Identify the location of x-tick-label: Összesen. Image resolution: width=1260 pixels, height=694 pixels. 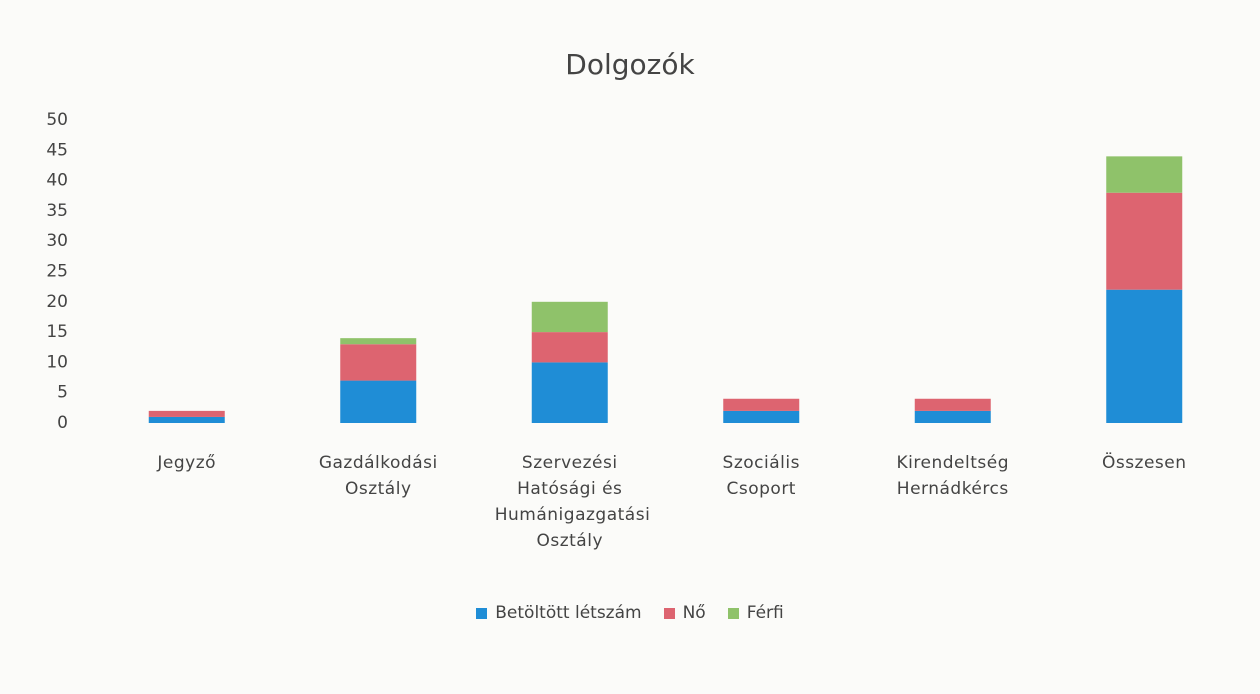
(1144, 463).